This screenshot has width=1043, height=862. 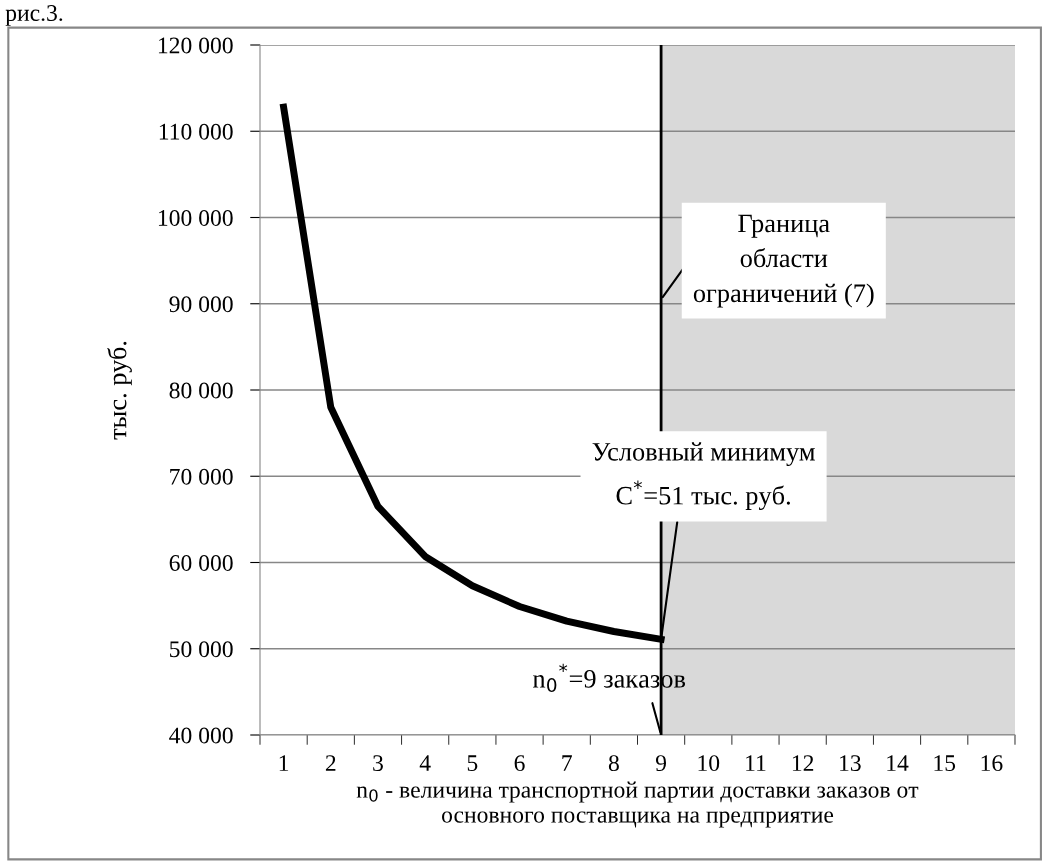 What do you see at coordinates (567, 763) in the screenshot?
I see `x-tick-label: 7` at bounding box center [567, 763].